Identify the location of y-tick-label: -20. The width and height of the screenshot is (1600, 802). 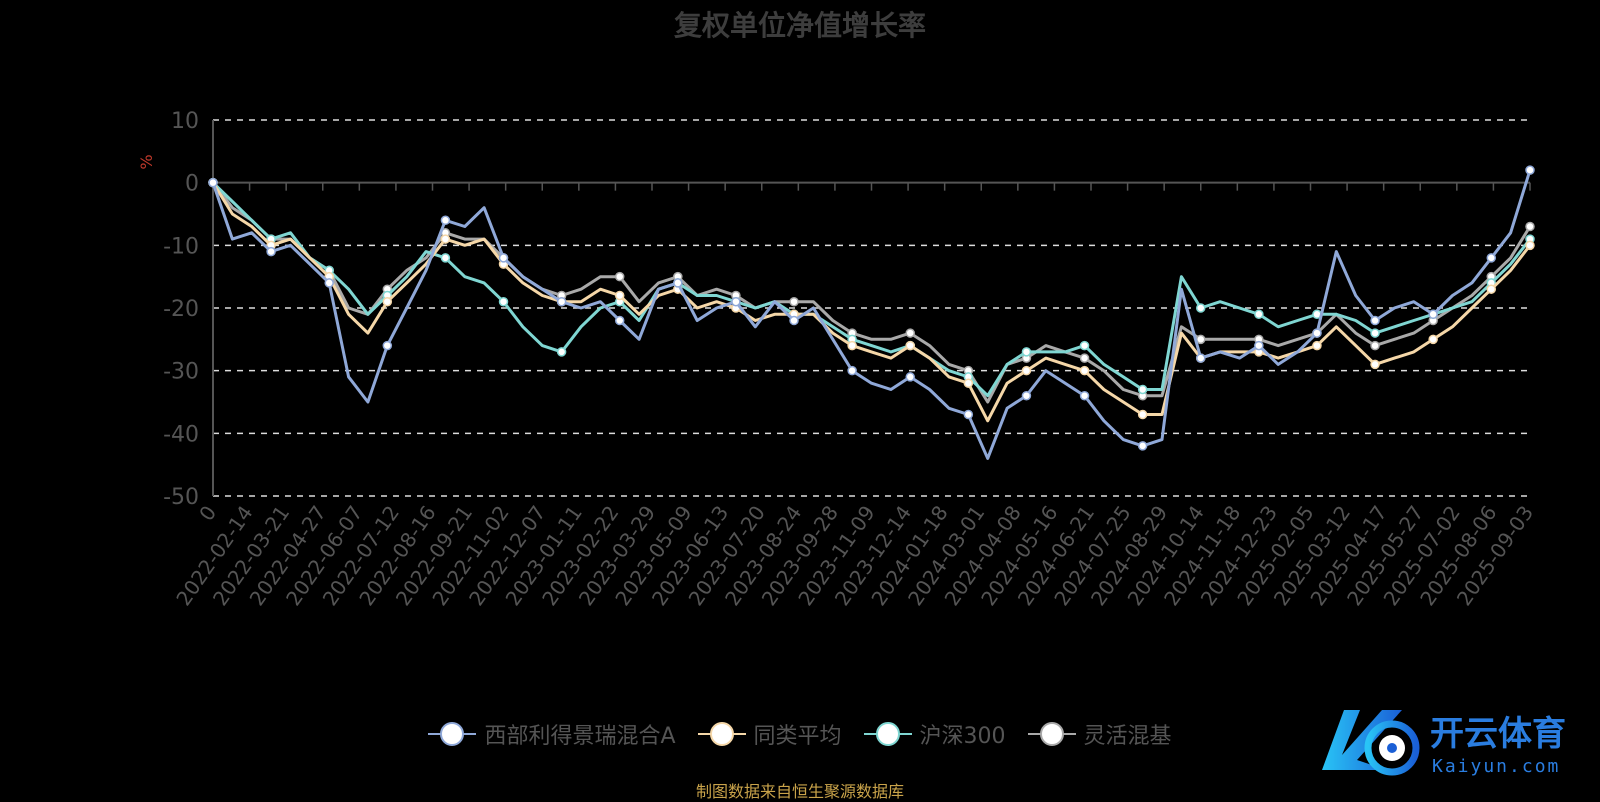
(181, 309).